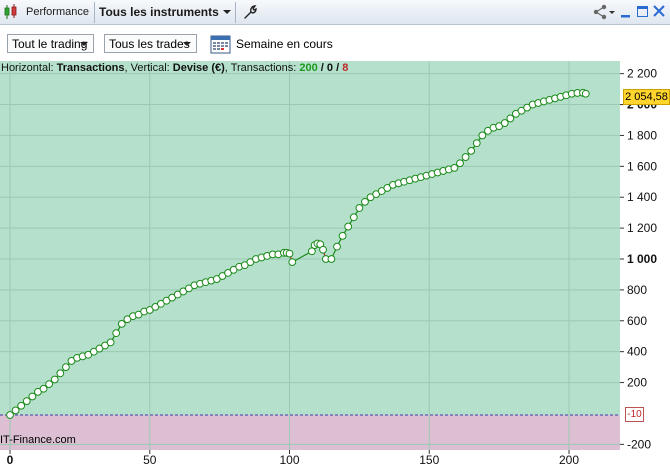 The width and height of the screenshot is (670, 468). I want to click on maximize-icon, so click(642, 11).